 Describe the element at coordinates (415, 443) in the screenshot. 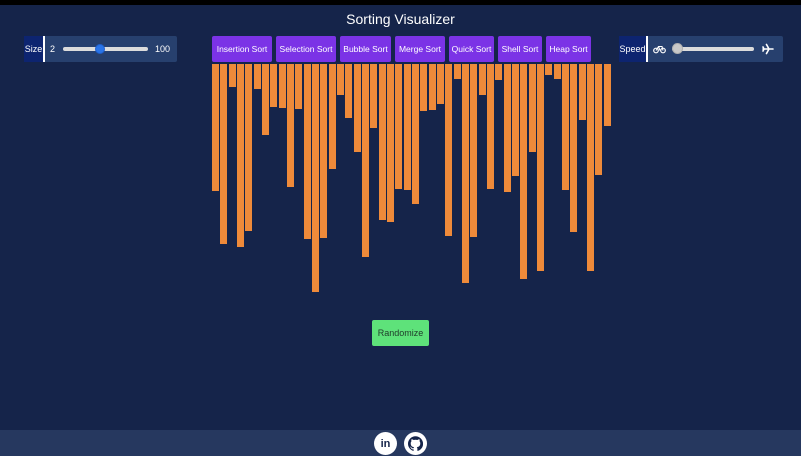

I see `github-icon` at that location.